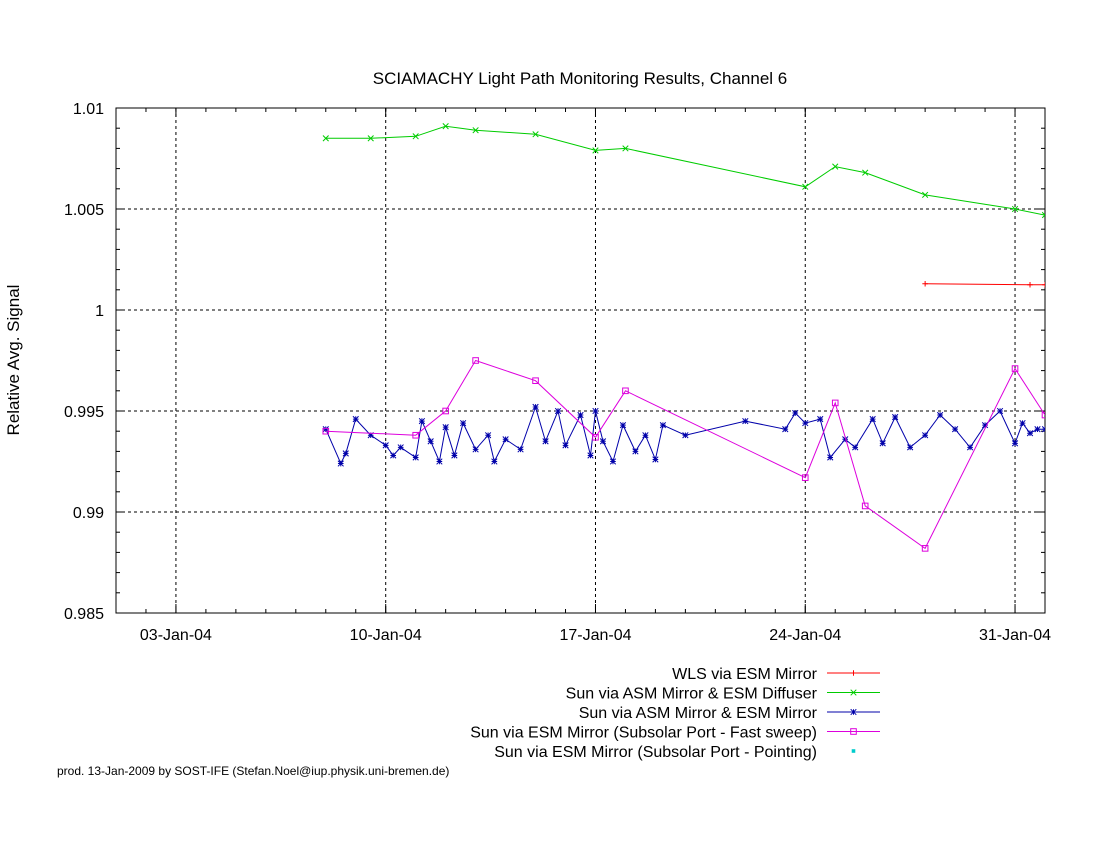  Describe the element at coordinates (88, 513) in the screenshot. I see `y-tick-label: 0.99` at that location.